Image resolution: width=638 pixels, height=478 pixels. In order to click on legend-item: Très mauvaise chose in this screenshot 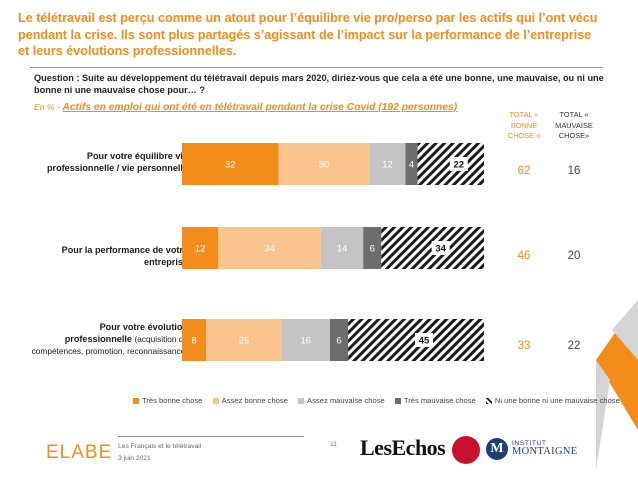, I will do `click(435, 400)`.